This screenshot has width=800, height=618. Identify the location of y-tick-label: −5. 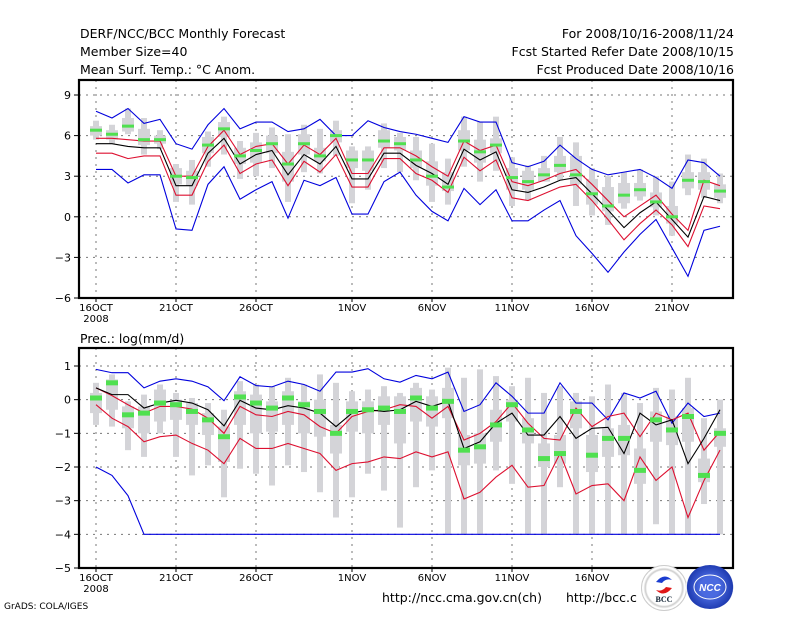
(63, 568).